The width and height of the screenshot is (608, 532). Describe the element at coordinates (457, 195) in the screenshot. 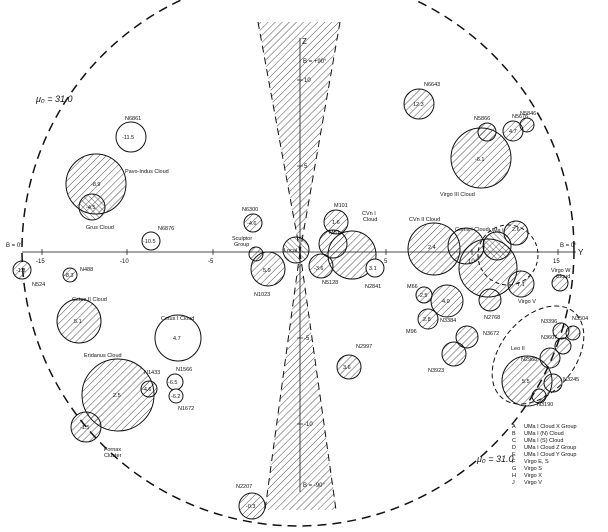

I see `label-virgo-iii: Virgo III Cloud` at that location.